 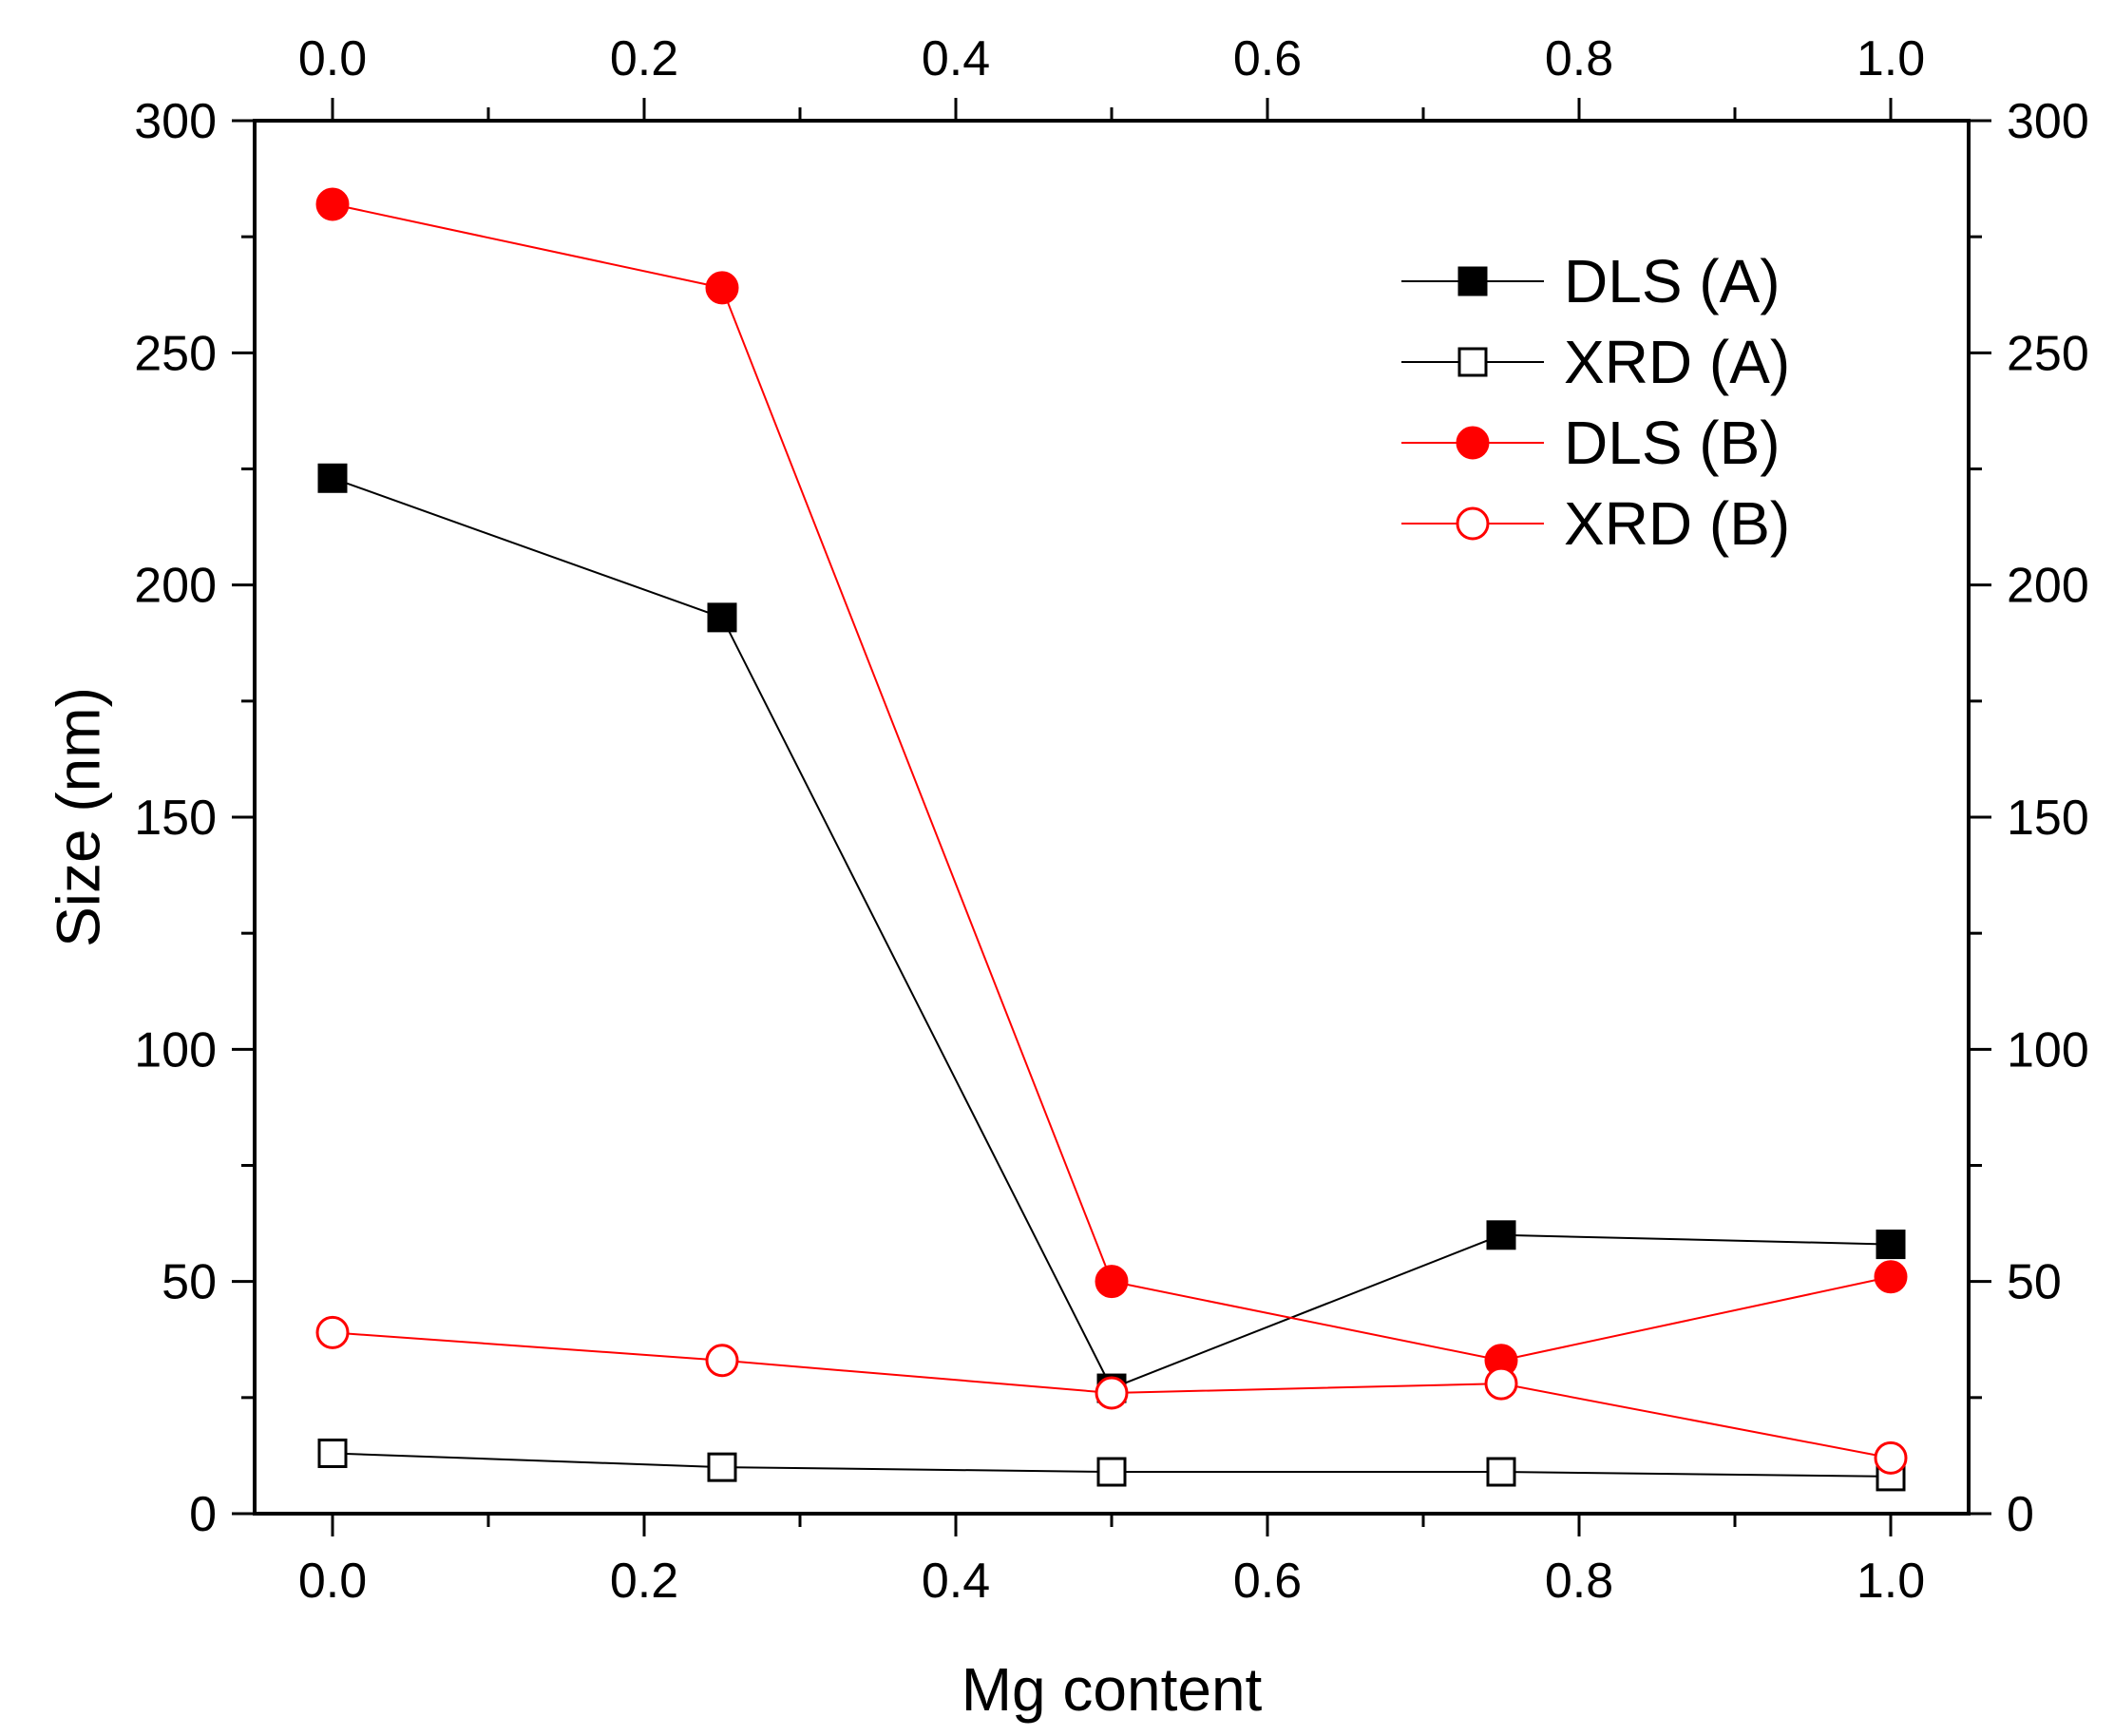 What do you see at coordinates (2048, 1050) in the screenshot?
I see `y-tick-label-right: 100` at bounding box center [2048, 1050].